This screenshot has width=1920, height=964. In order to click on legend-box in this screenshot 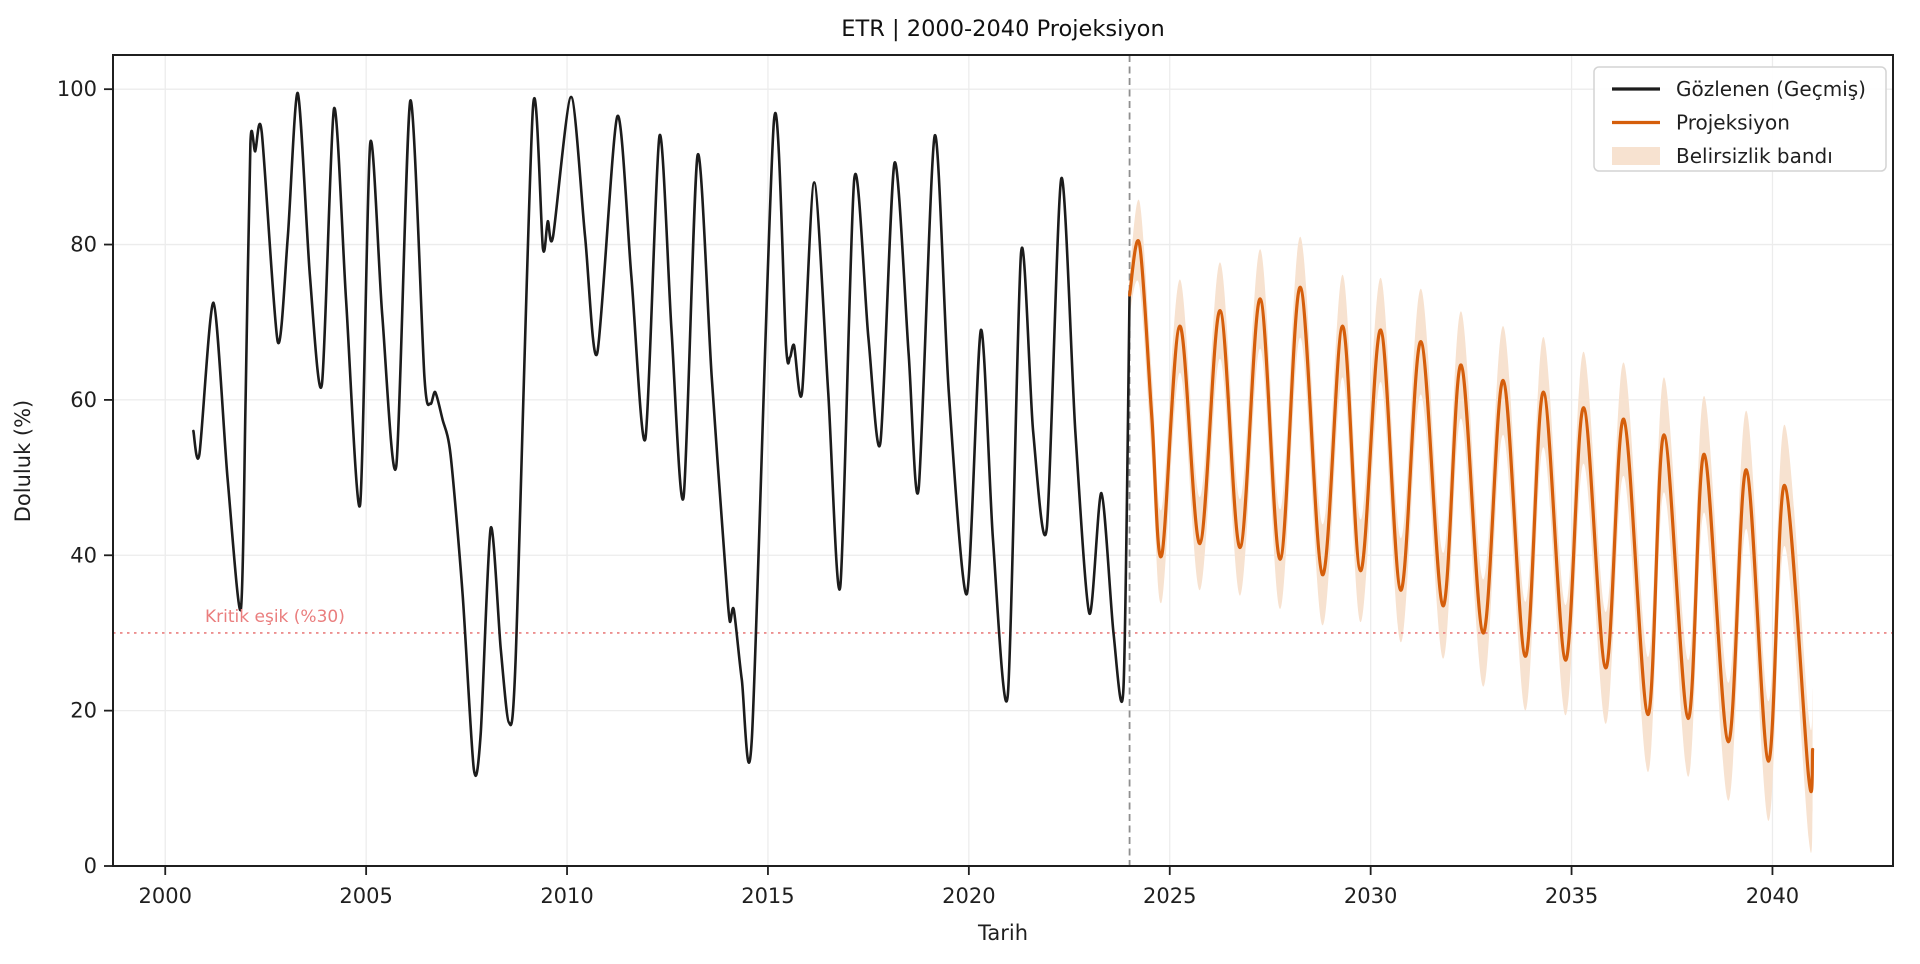, I will do `click(1740, 119)`.